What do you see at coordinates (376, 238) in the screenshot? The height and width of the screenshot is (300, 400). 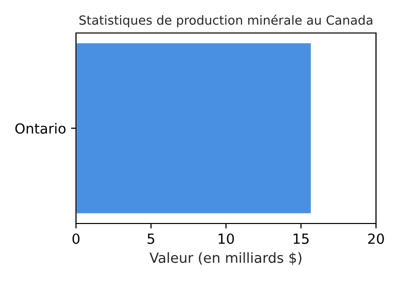 I see `x-tick-label: 20` at bounding box center [376, 238].